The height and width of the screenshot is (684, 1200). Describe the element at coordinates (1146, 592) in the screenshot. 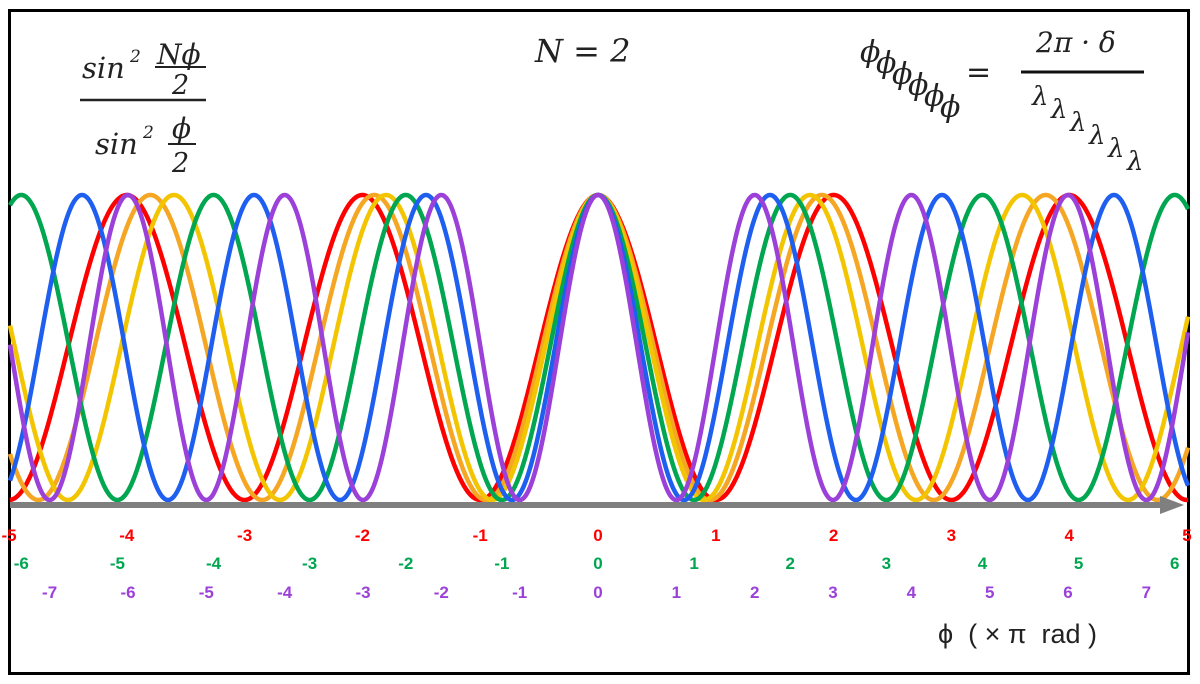

I see `tick-label: 7` at that location.